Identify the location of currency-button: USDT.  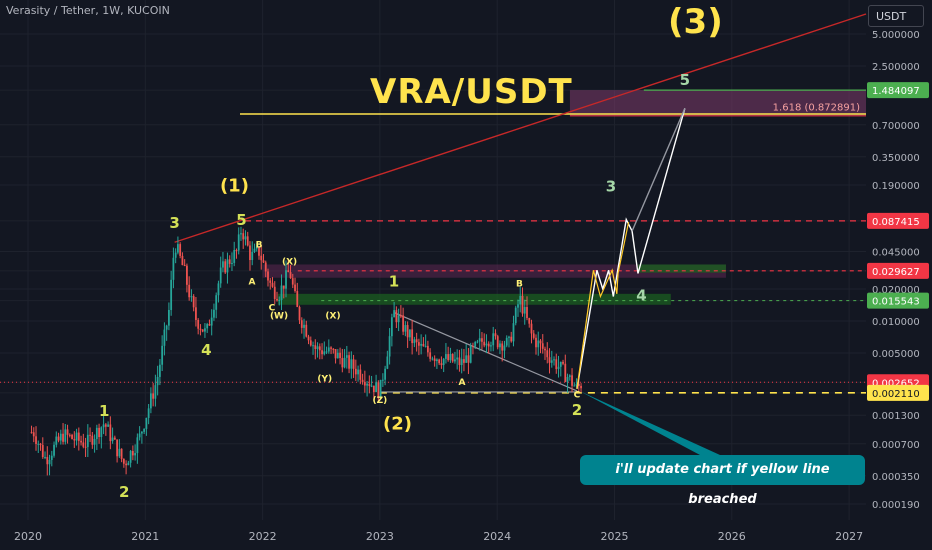
(896, 16).